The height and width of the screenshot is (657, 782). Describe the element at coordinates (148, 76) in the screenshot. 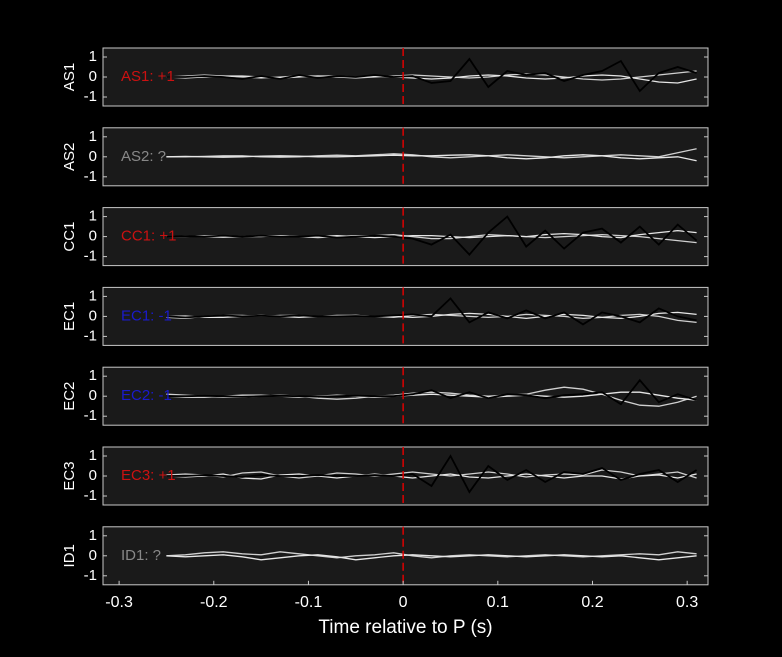

I see `polarity-label: AS1: +1` at that location.